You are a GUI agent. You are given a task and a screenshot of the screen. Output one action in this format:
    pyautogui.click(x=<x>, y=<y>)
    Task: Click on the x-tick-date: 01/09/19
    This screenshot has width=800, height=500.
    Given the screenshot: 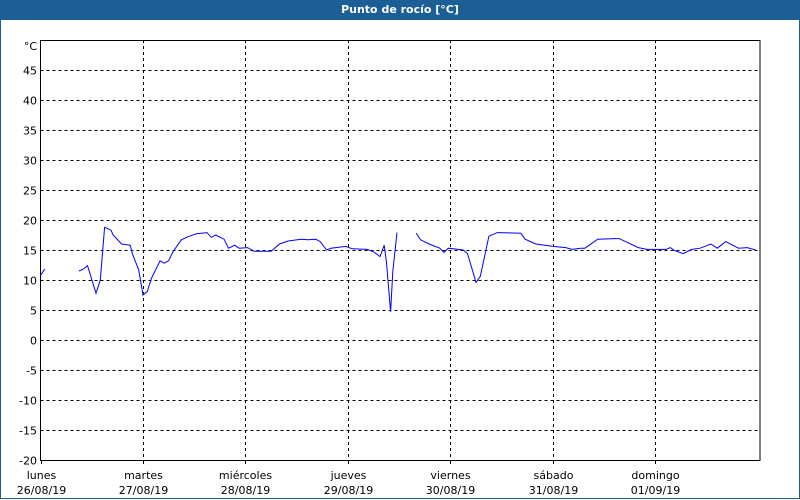 What is the action you would take?
    pyautogui.click(x=655, y=490)
    